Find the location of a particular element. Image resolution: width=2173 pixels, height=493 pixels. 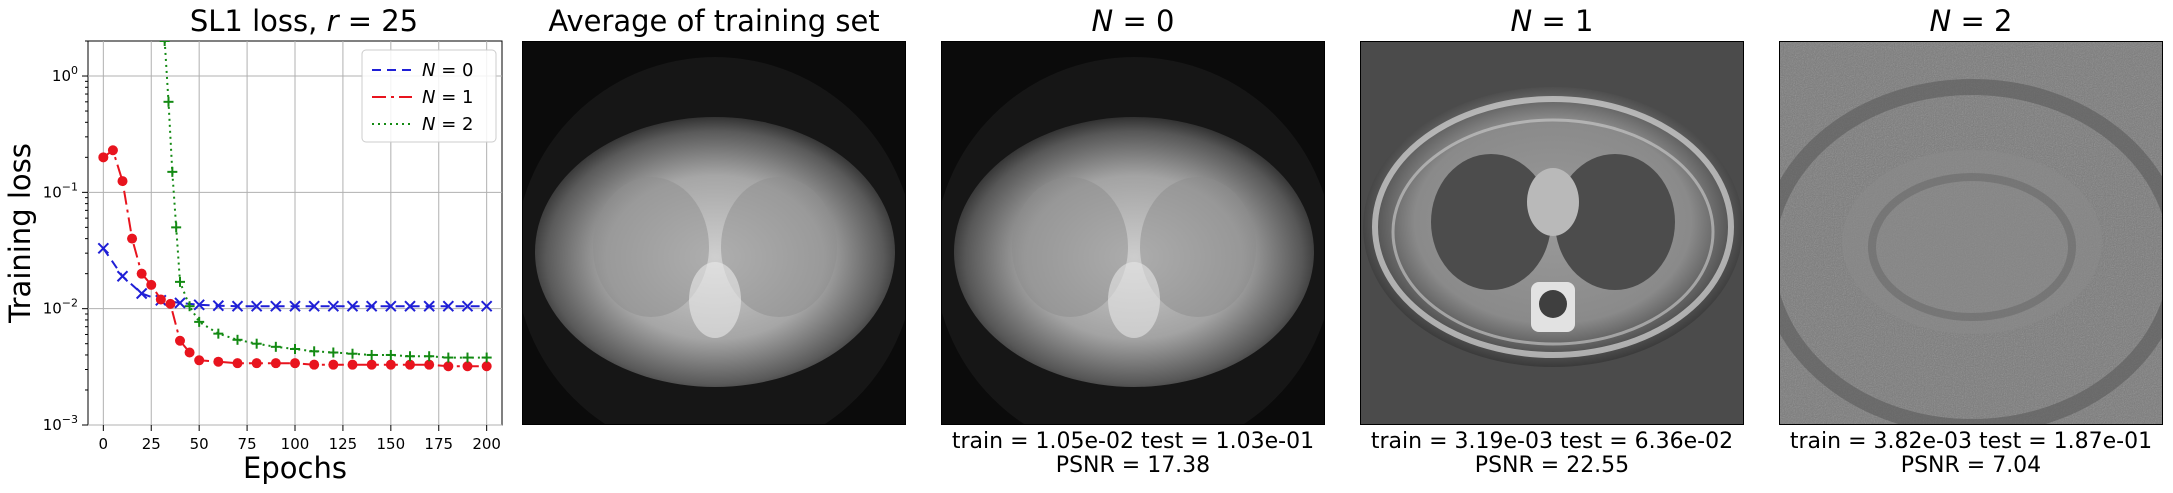

x-tick-label: 75 is located at coordinates (247, 444).